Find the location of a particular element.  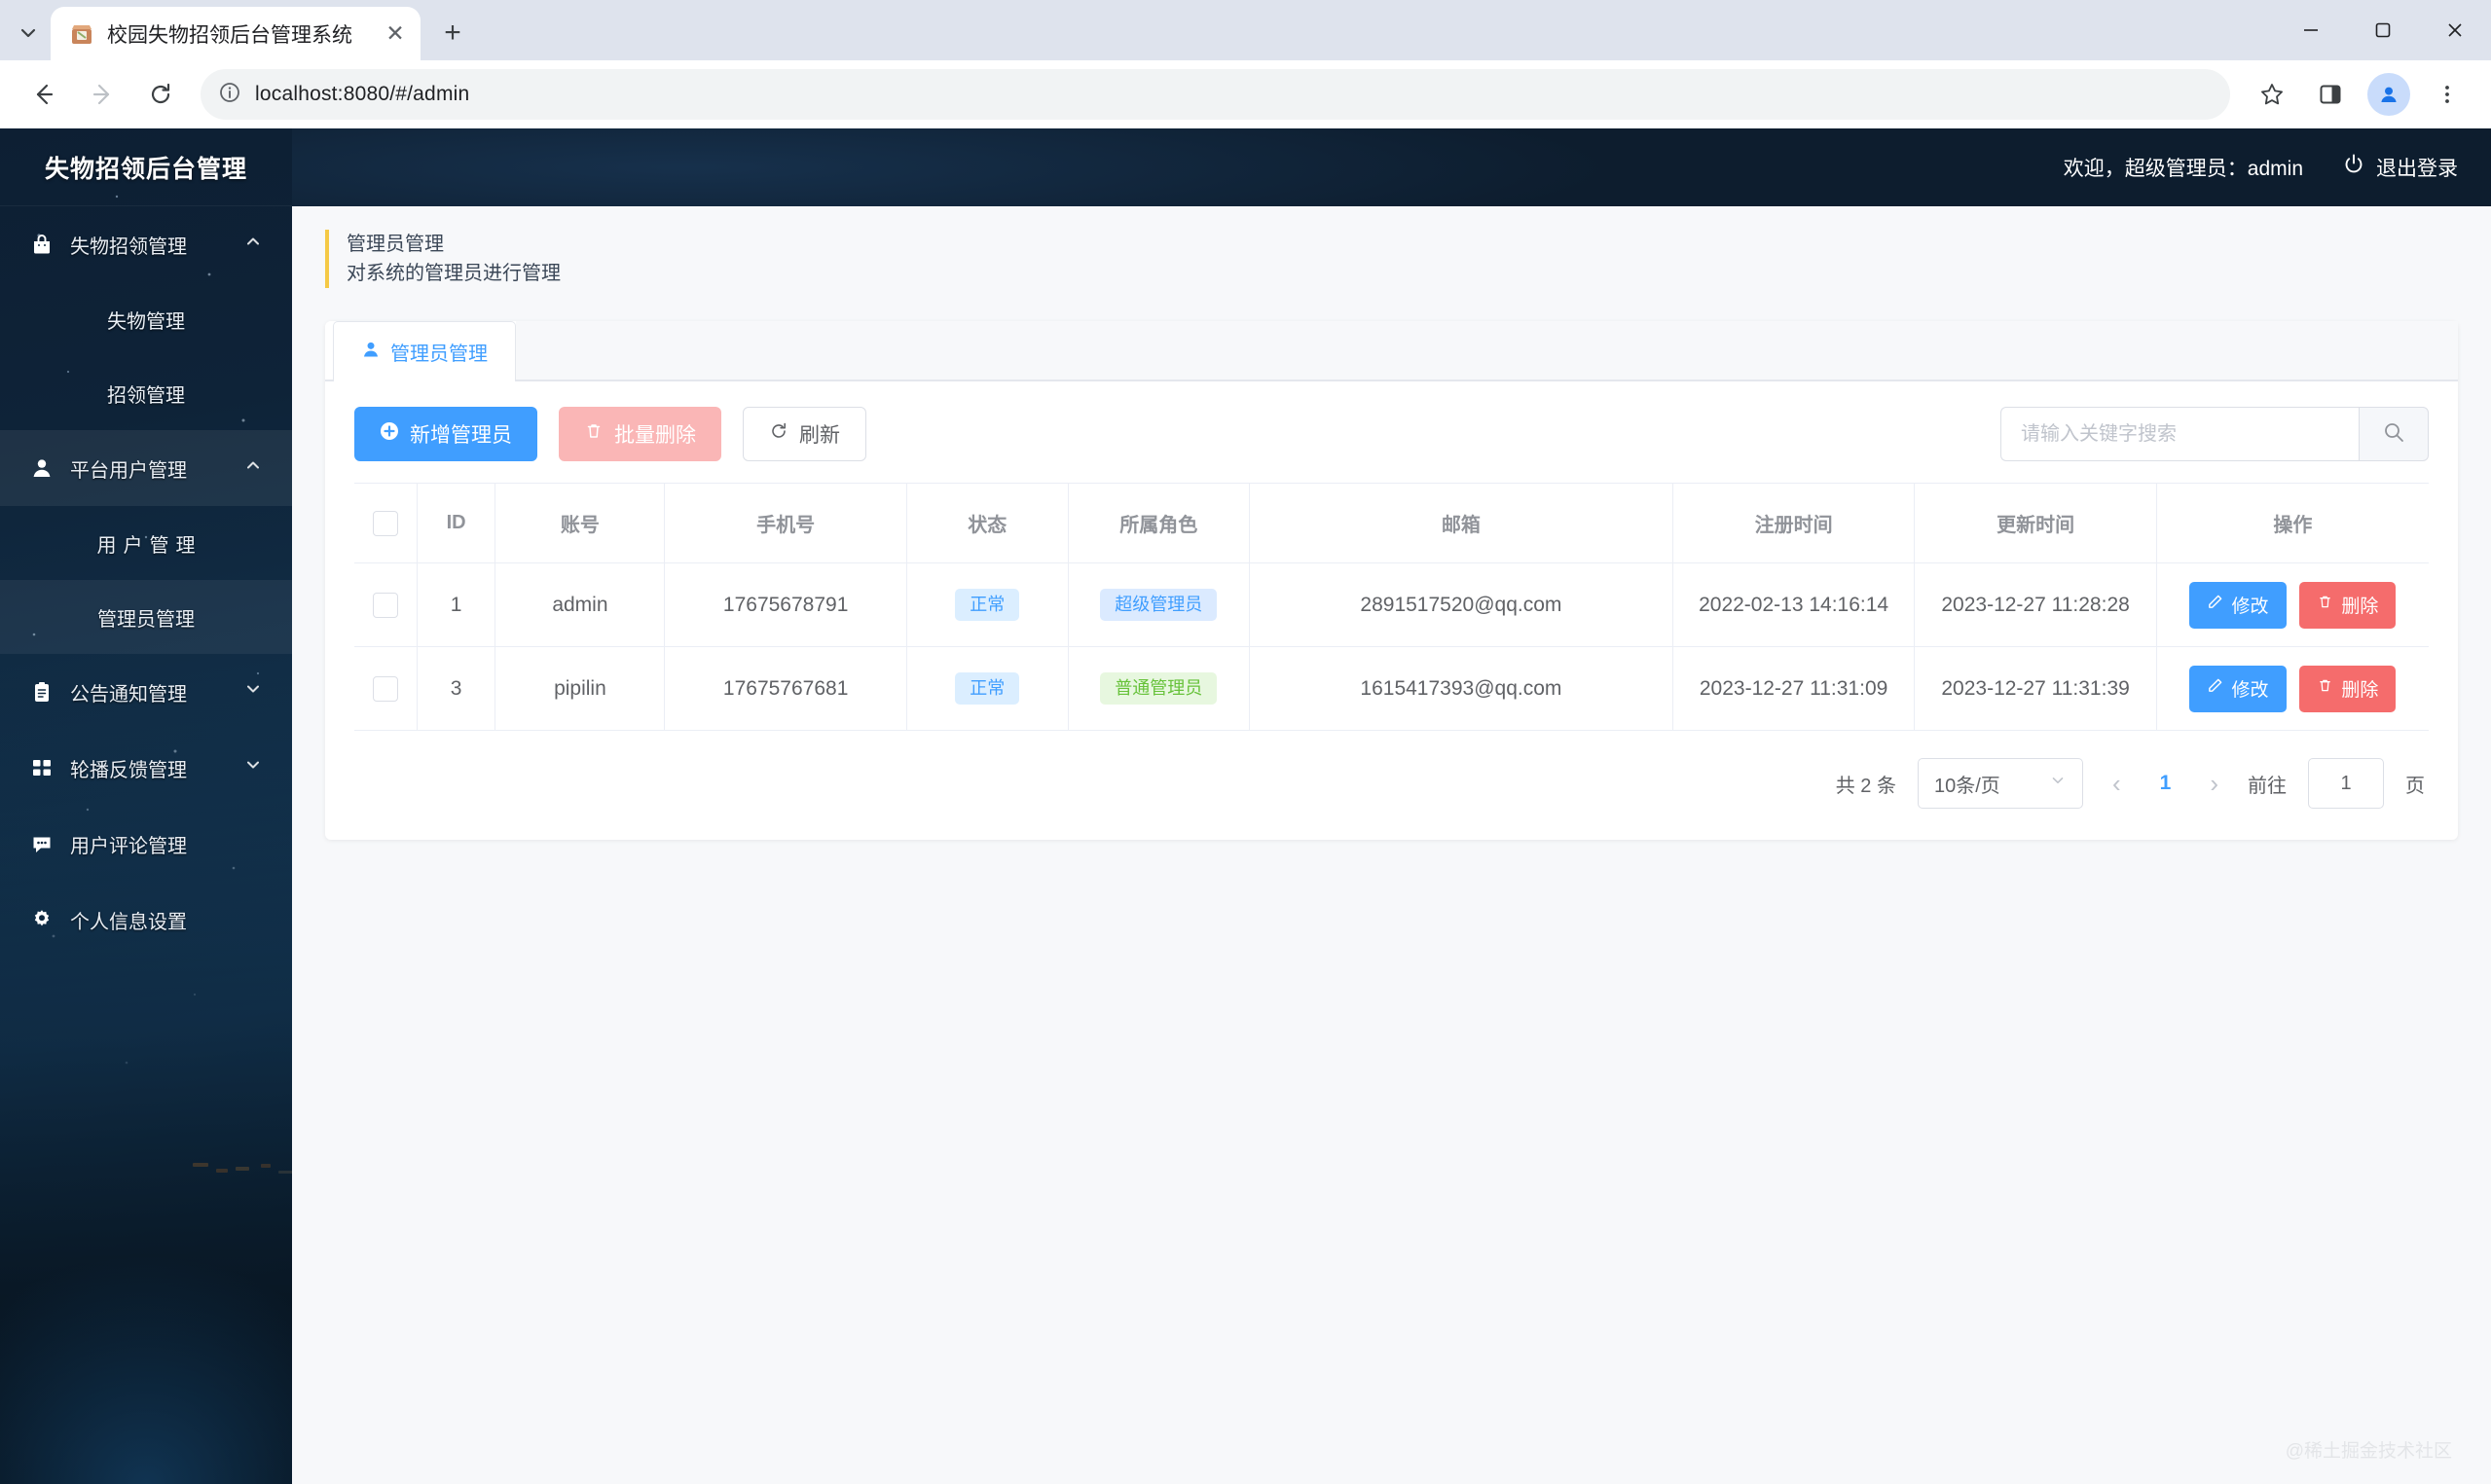

refresh-icon is located at coordinates (778, 434).